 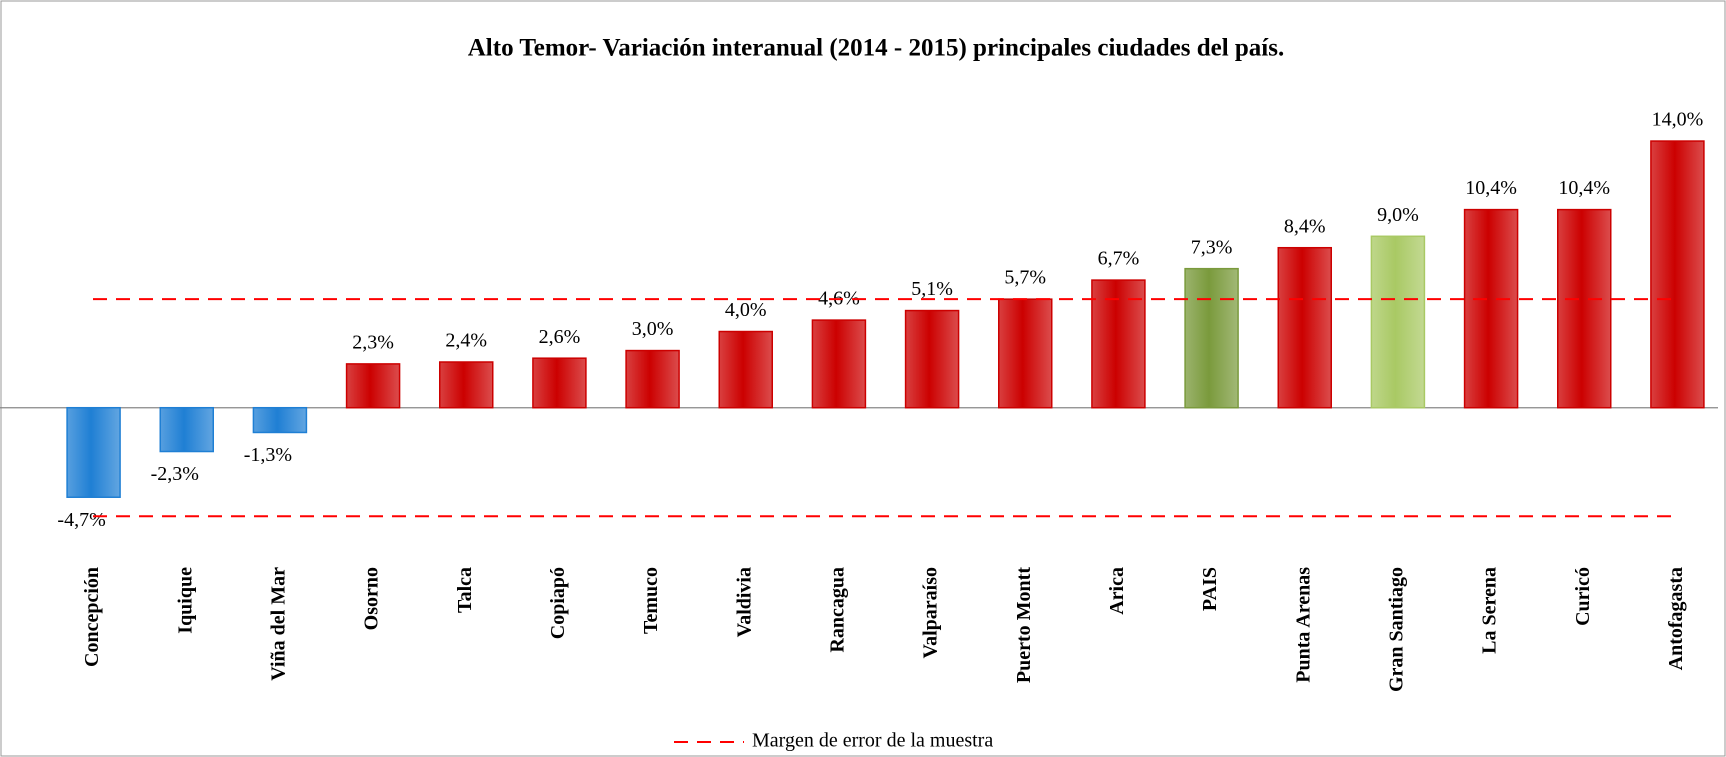 I want to click on value-label: 9,0%, so click(x=1398, y=215).